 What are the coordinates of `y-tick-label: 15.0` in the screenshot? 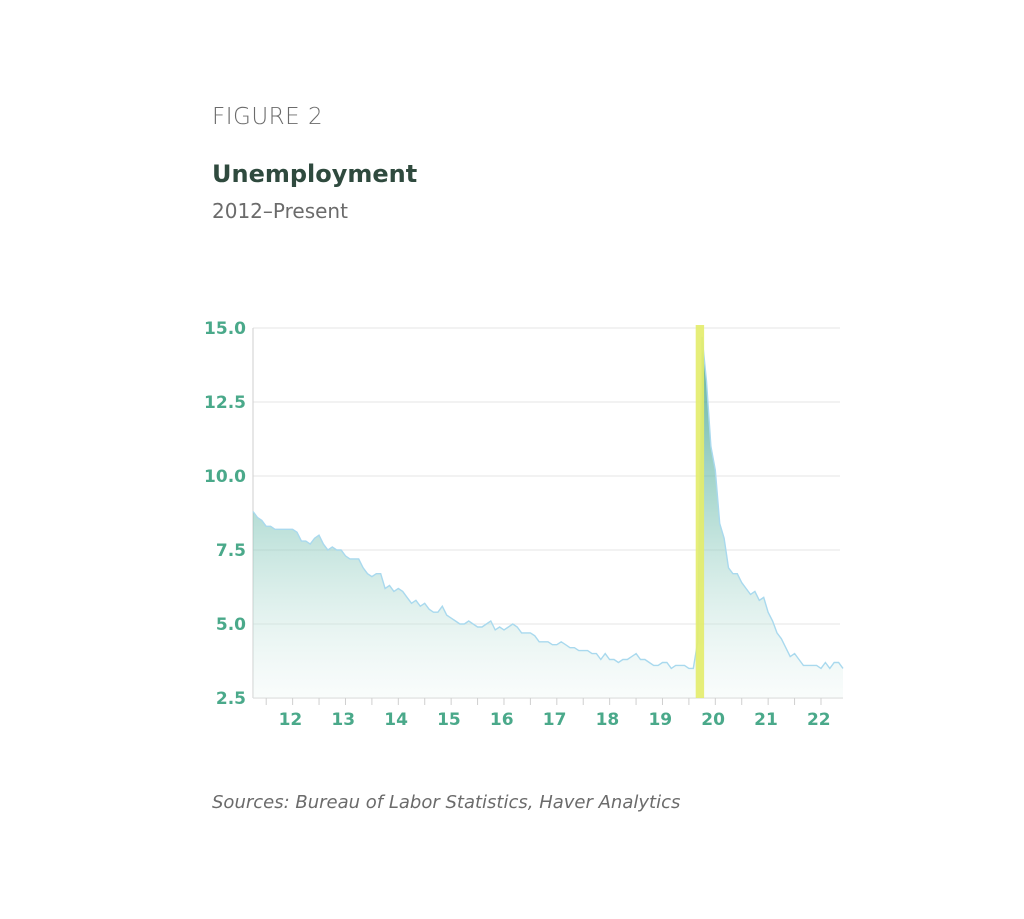 It's located at (225, 329).